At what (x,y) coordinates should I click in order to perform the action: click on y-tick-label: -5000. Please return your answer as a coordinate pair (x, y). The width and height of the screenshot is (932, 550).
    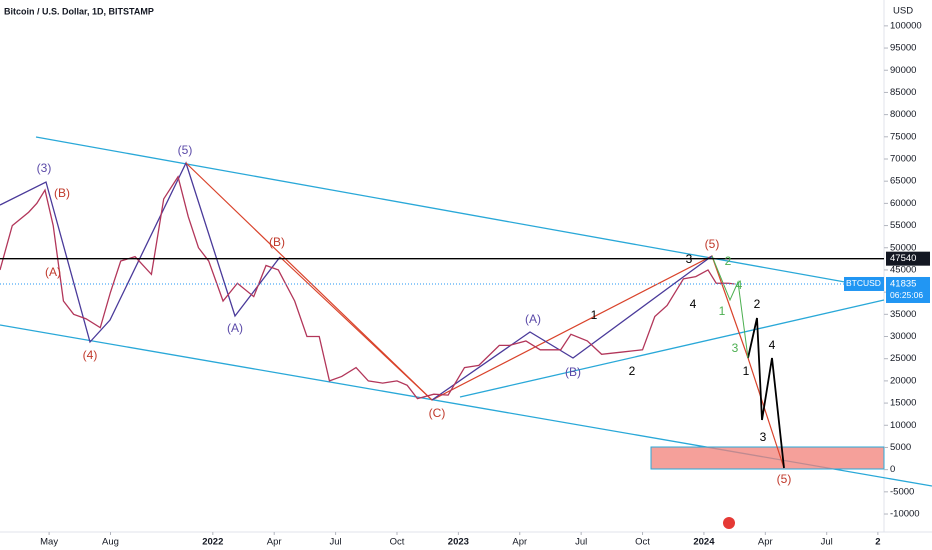
    Looking at the image, I should click on (902, 491).